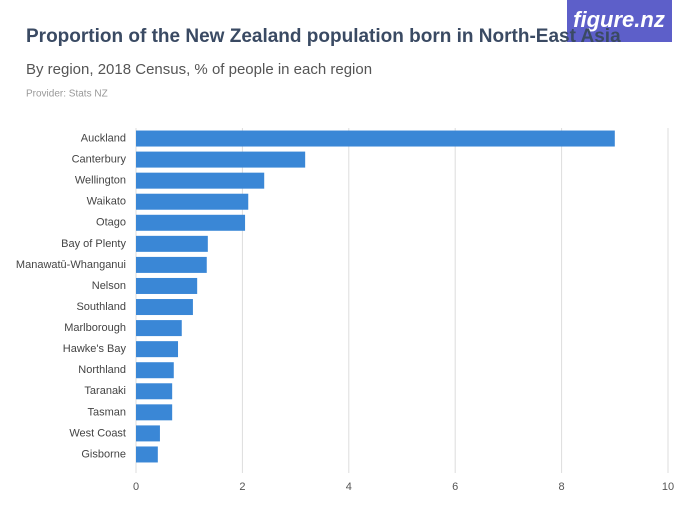  Describe the element at coordinates (109, 286) in the screenshot. I see `y-tick-label: Nelson` at that location.